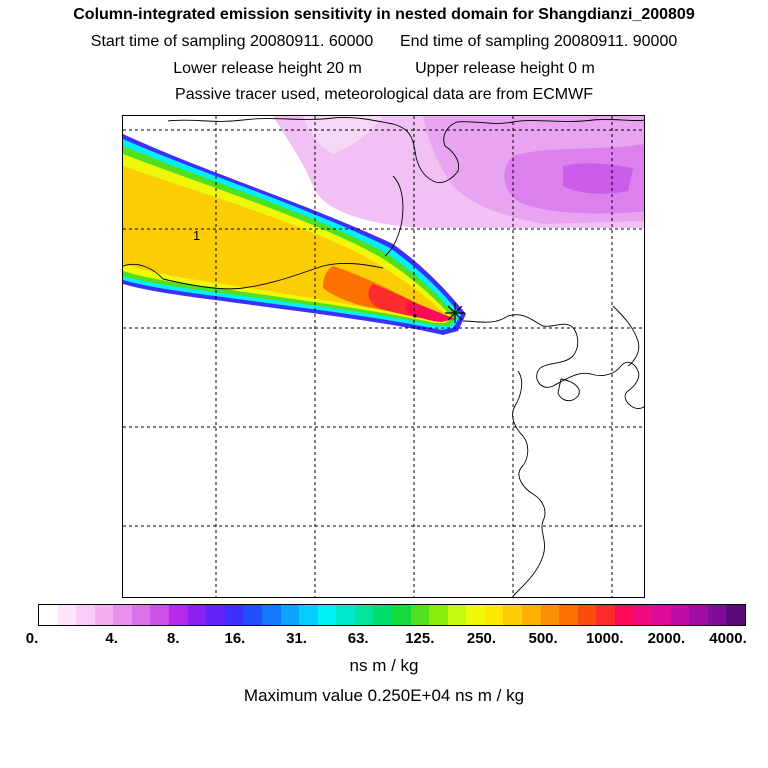 The height and width of the screenshot is (768, 768). I want to click on start-time-label: Start time of sampling 20080911. 60000, so click(232, 41).